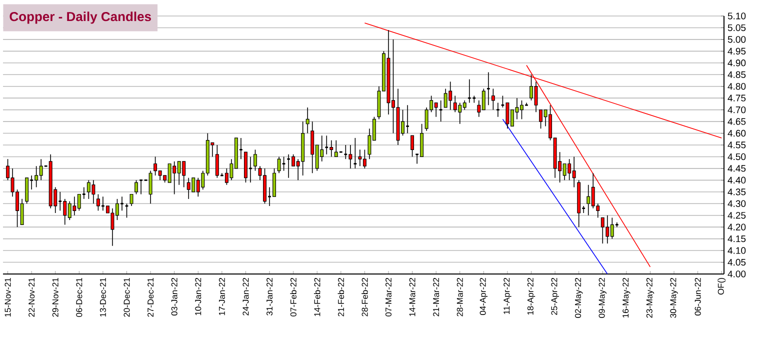 This screenshot has height=340, width=758. Describe the element at coordinates (555, 296) in the screenshot. I see `x-tick-label: 25-Apr-22` at that location.